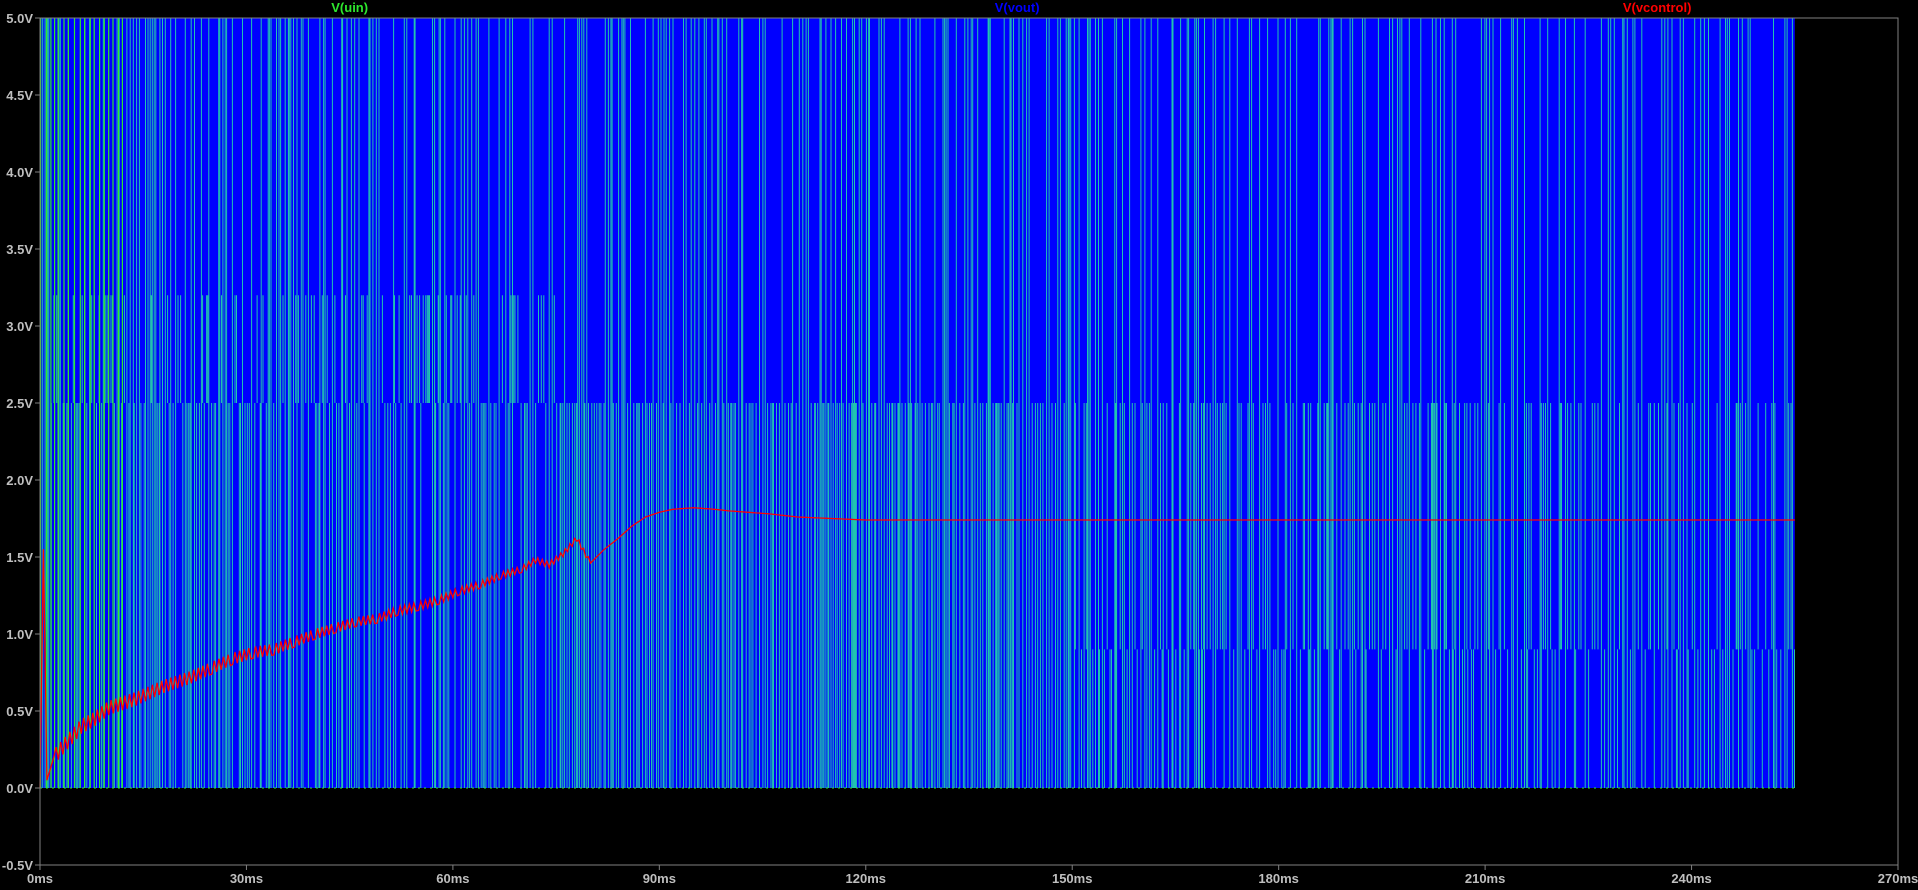 This screenshot has width=1918, height=890. Describe the element at coordinates (19, 711) in the screenshot. I see `y-tick-label: 0.5V` at that location.